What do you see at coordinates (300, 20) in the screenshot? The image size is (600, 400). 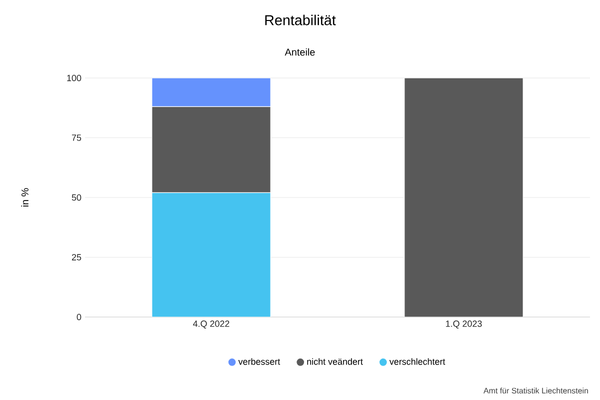 I see `chart-title: Rentabilität` at bounding box center [300, 20].